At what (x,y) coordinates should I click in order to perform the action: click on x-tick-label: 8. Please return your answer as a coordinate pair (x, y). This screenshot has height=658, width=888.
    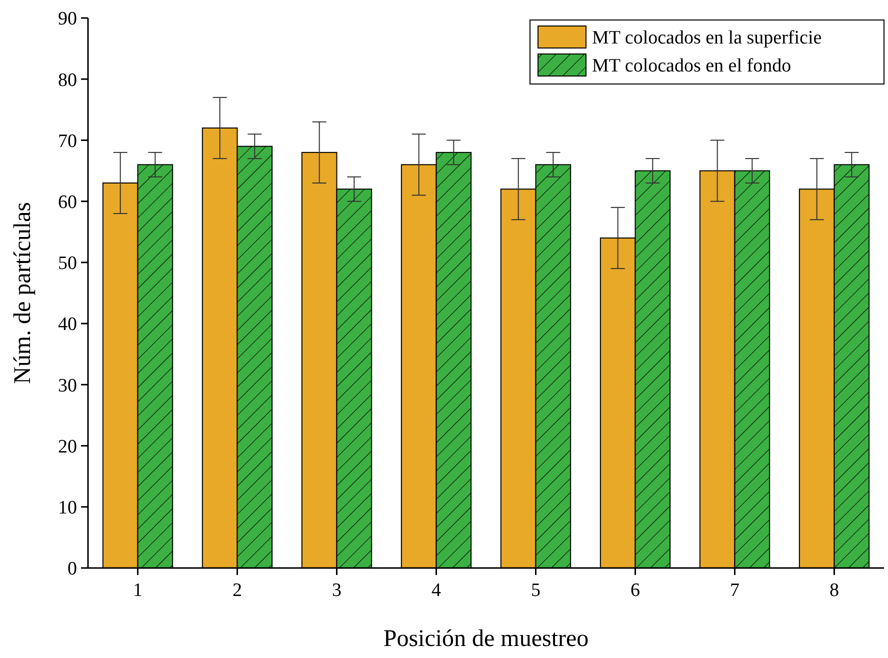
    Looking at the image, I should click on (834, 590).